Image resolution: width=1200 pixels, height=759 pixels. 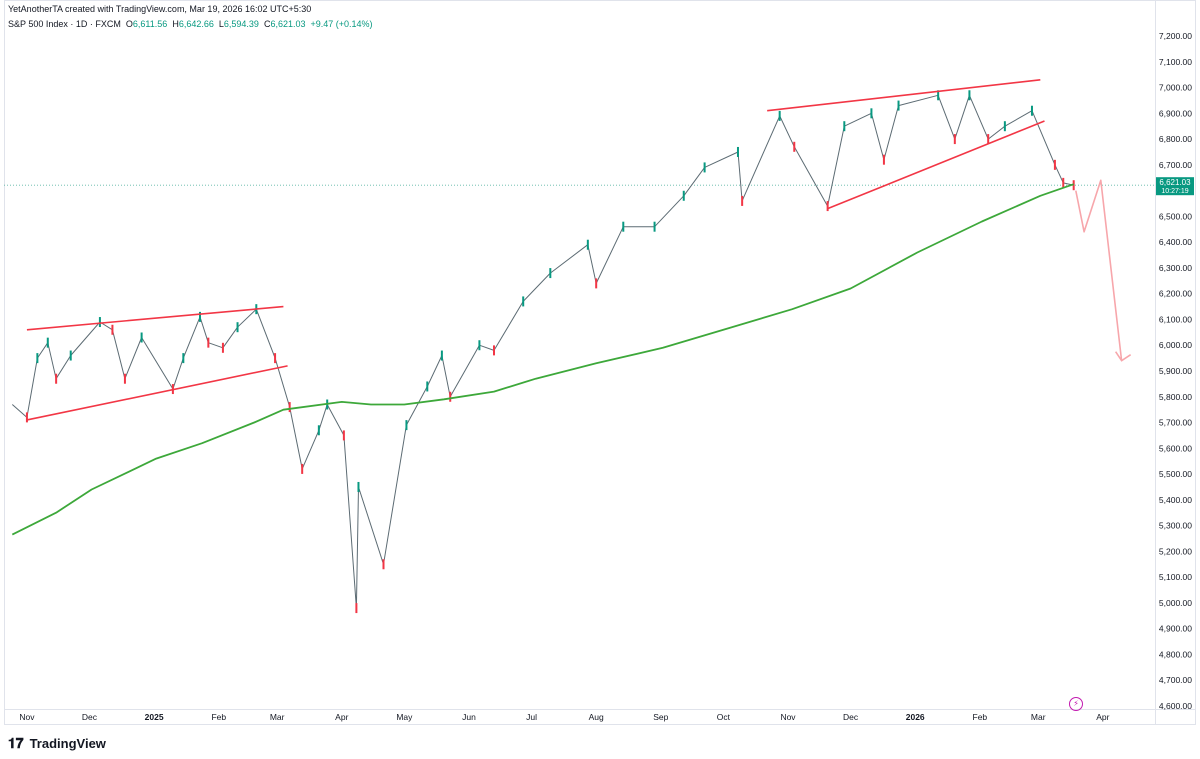 I want to click on change-value: +9.47 (+0.14%), so click(x=341, y=24).